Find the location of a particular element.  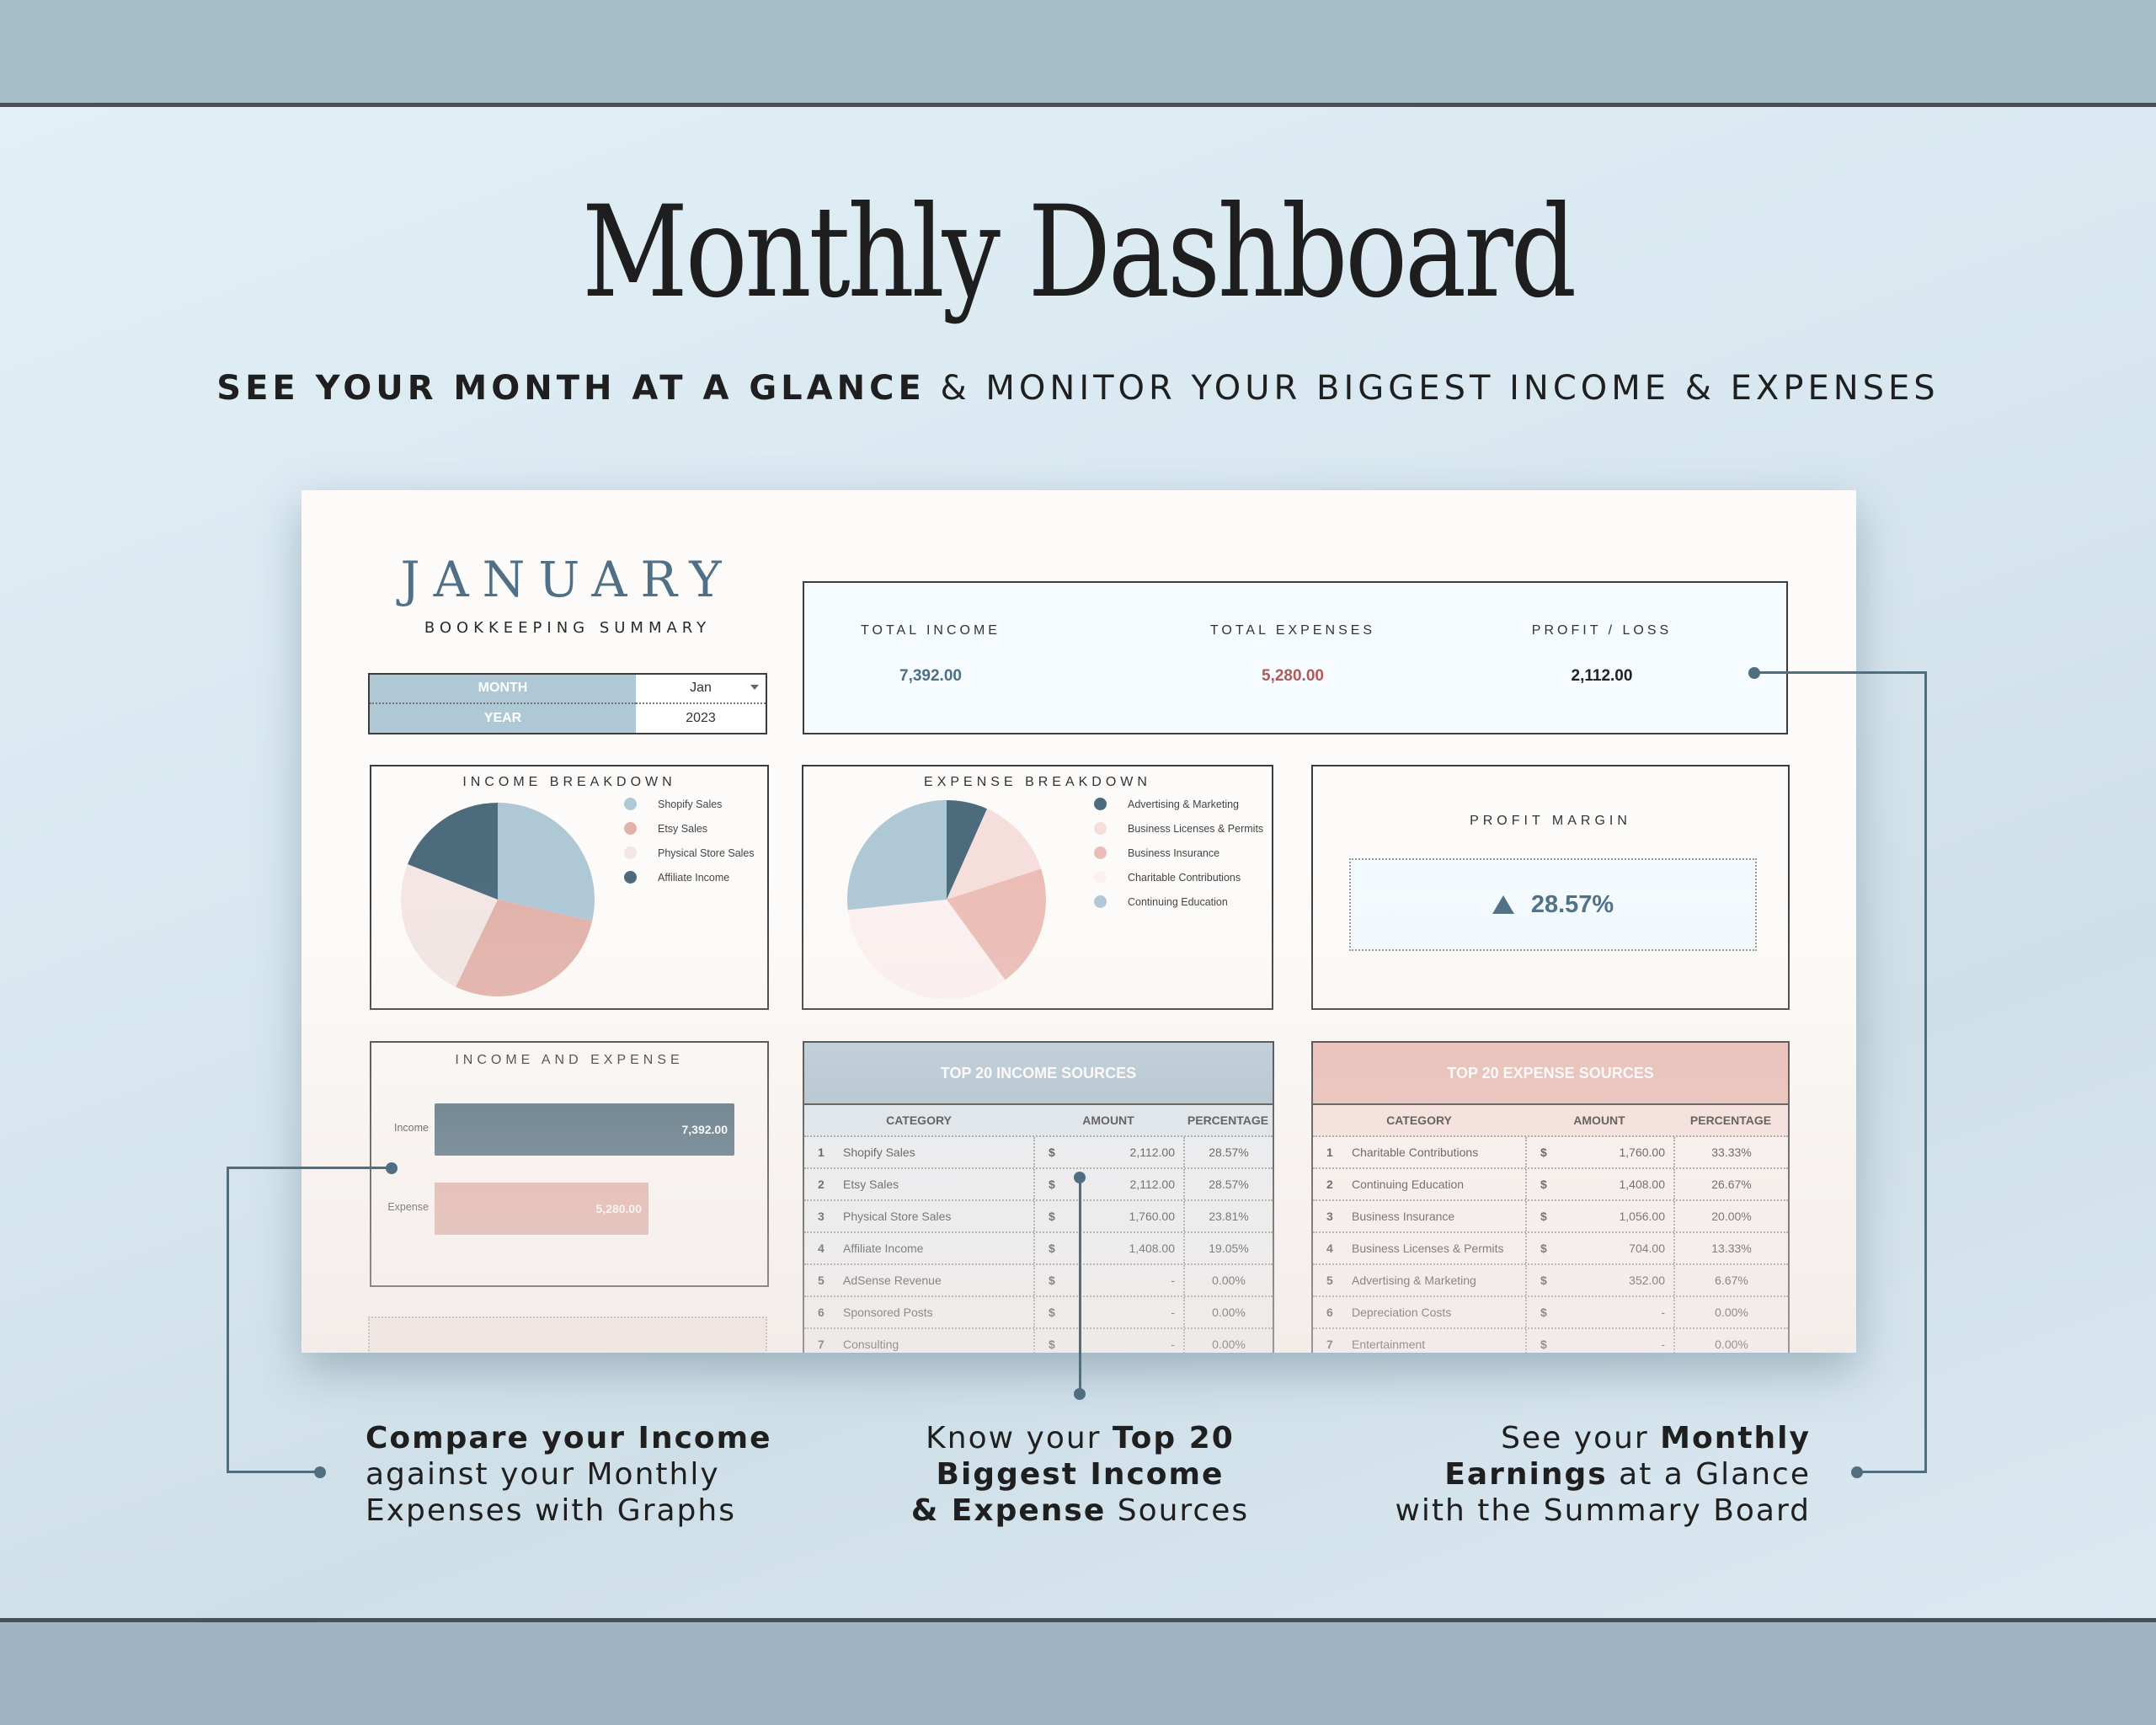

callout-left-line2: against your Monthly is located at coordinates (543, 1474).